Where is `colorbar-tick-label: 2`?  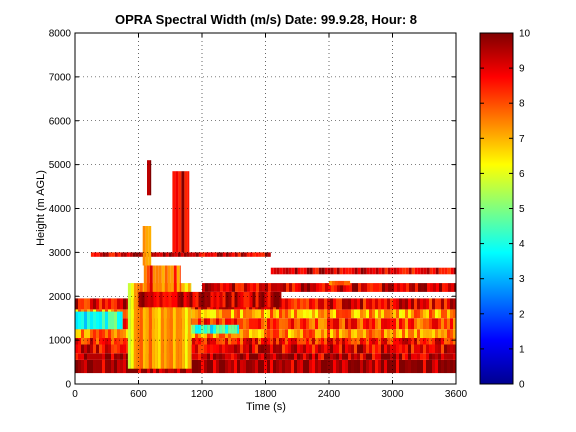 colorbar-tick-label: 2 is located at coordinates (522, 314).